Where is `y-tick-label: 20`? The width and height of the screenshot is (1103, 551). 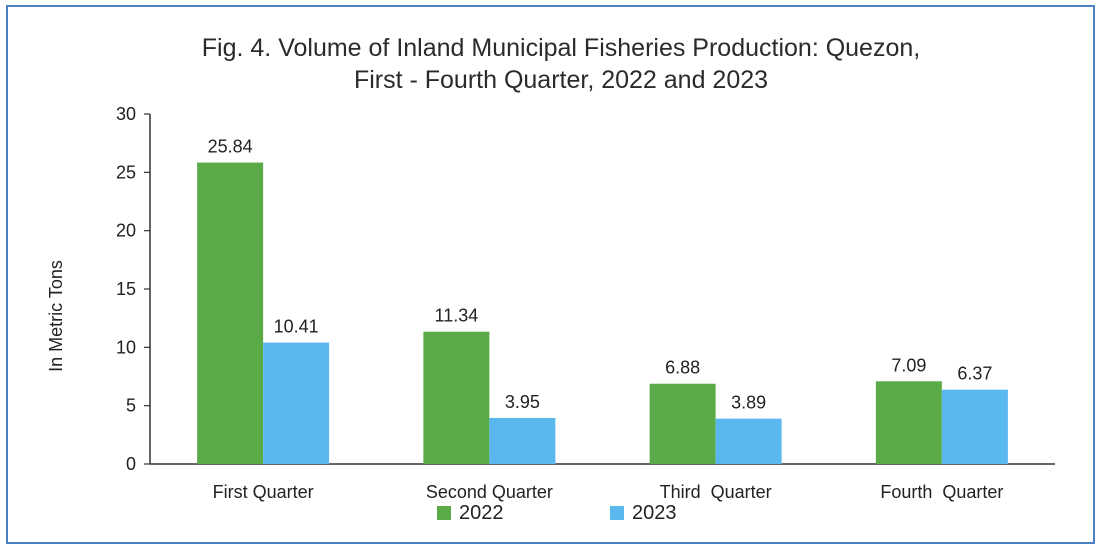
y-tick-label: 20 is located at coordinates (126, 231).